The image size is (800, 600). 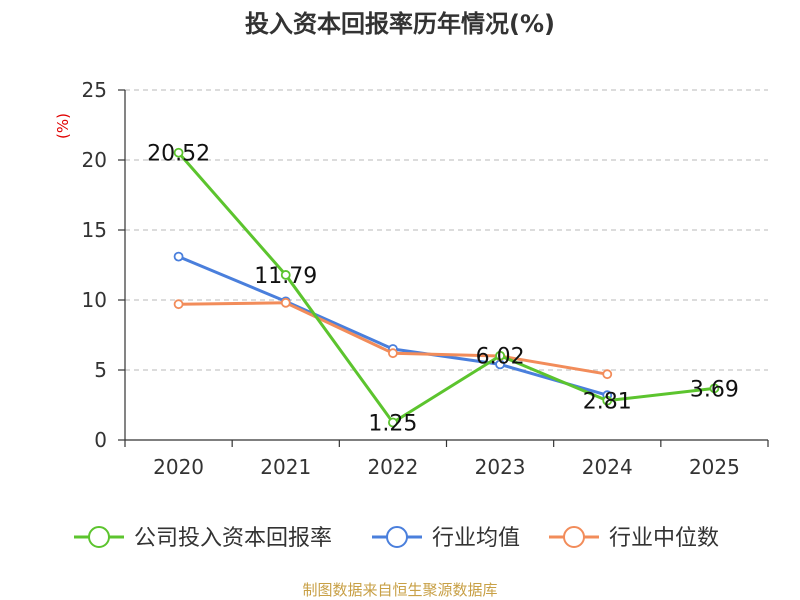 I want to click on x-tick-label-2024: 2024, so click(x=607, y=467).